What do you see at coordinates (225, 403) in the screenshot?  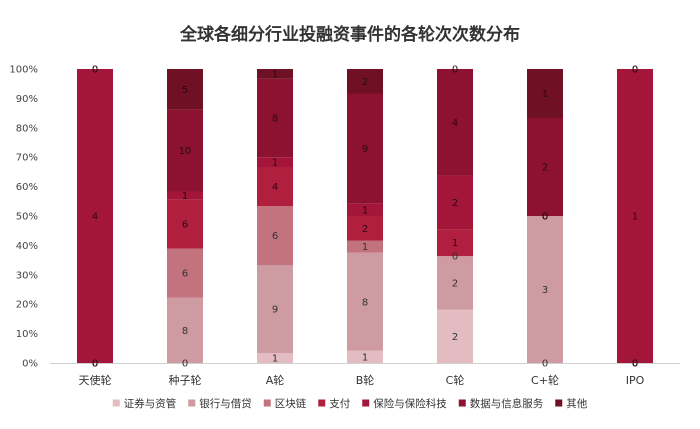 I see `legend-label: 银行与借贷` at bounding box center [225, 403].